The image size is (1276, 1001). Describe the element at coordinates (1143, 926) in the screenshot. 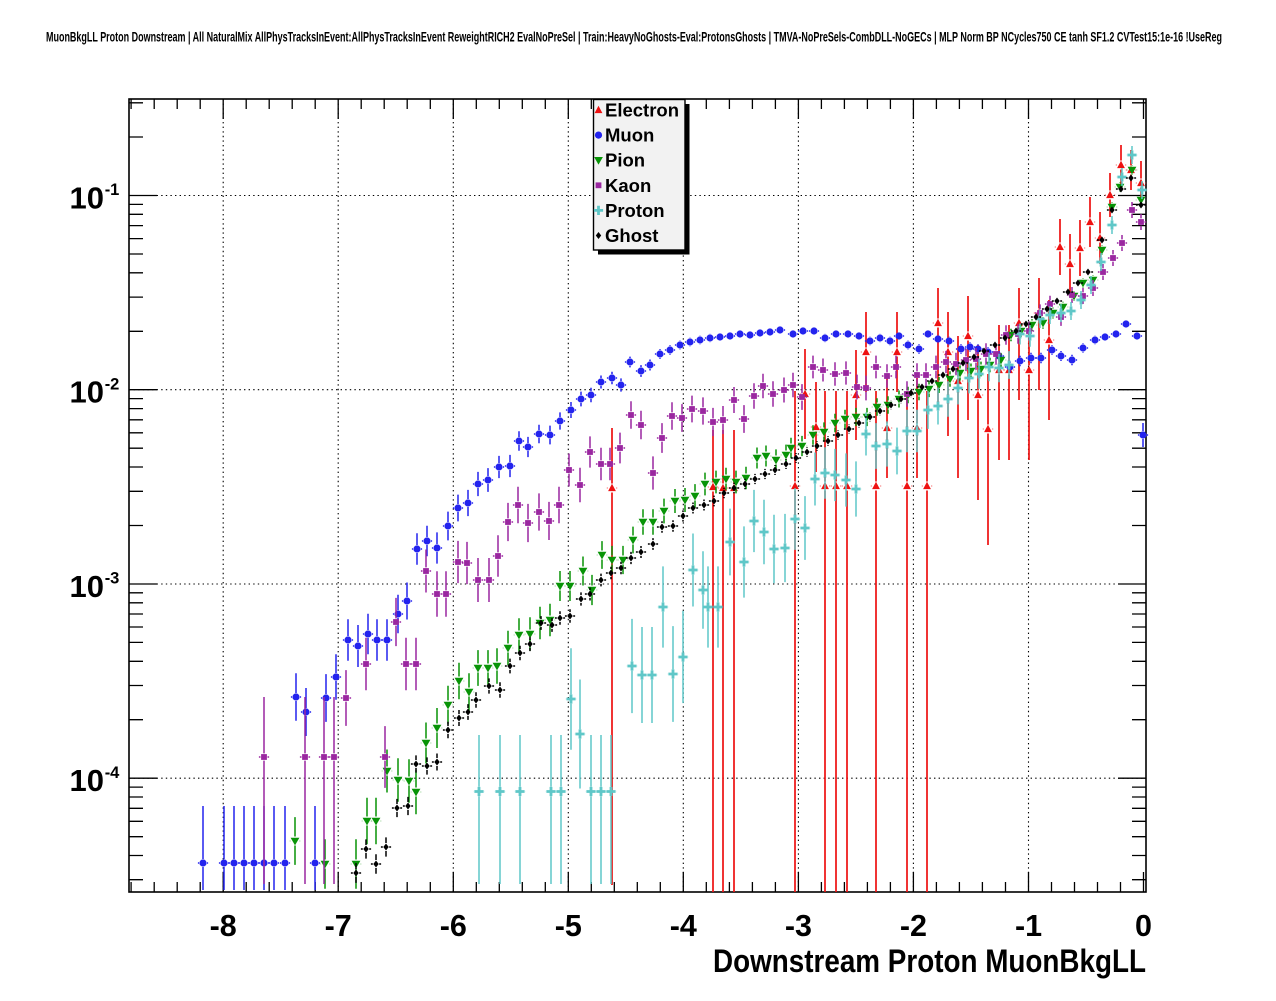

I see `svg-text: 0` at that location.